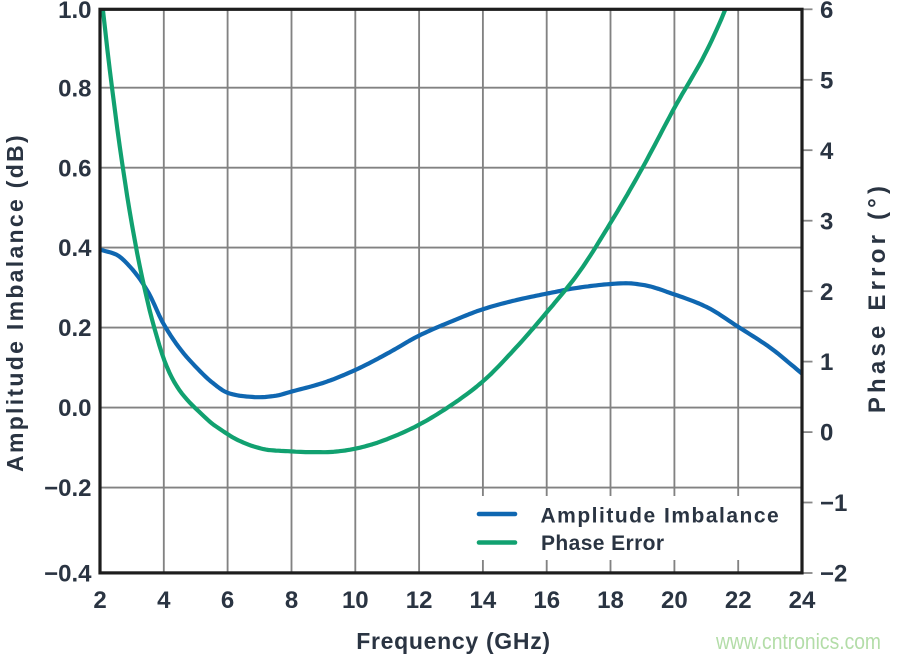 Image resolution: width=900 pixels, height=659 pixels. Describe the element at coordinates (67, 488) in the screenshot. I see `svg-text: −0.2` at that location.